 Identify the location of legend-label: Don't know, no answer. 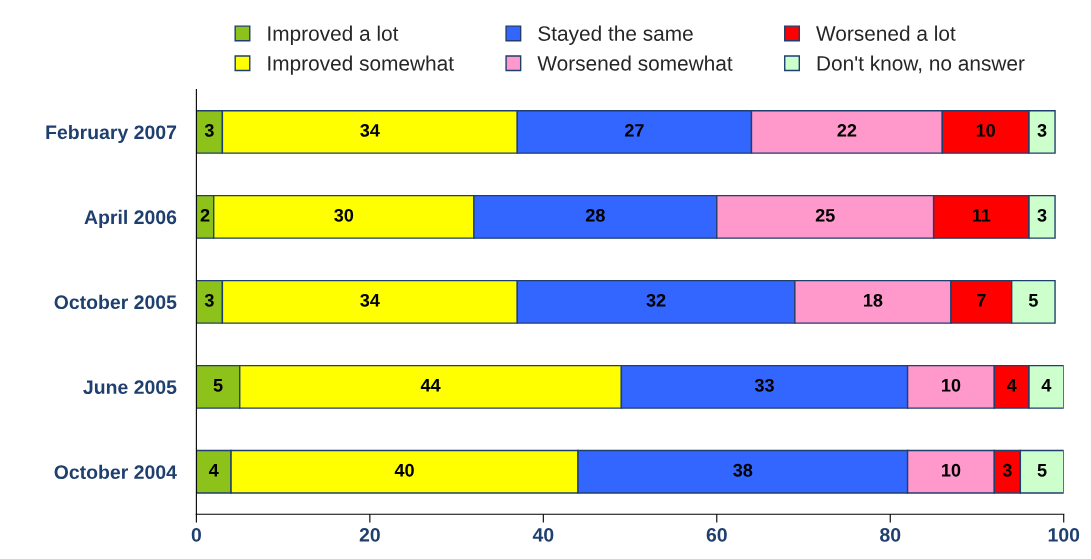
(921, 64).